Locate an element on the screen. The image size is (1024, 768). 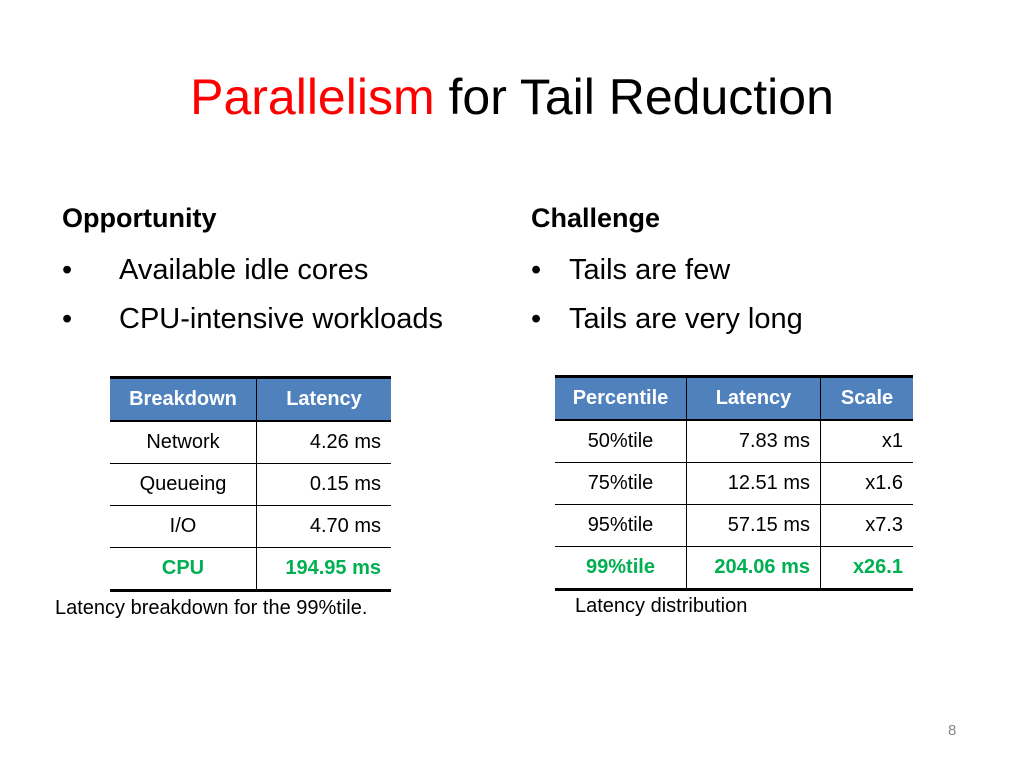
table-cell: CPU is located at coordinates (183, 569).